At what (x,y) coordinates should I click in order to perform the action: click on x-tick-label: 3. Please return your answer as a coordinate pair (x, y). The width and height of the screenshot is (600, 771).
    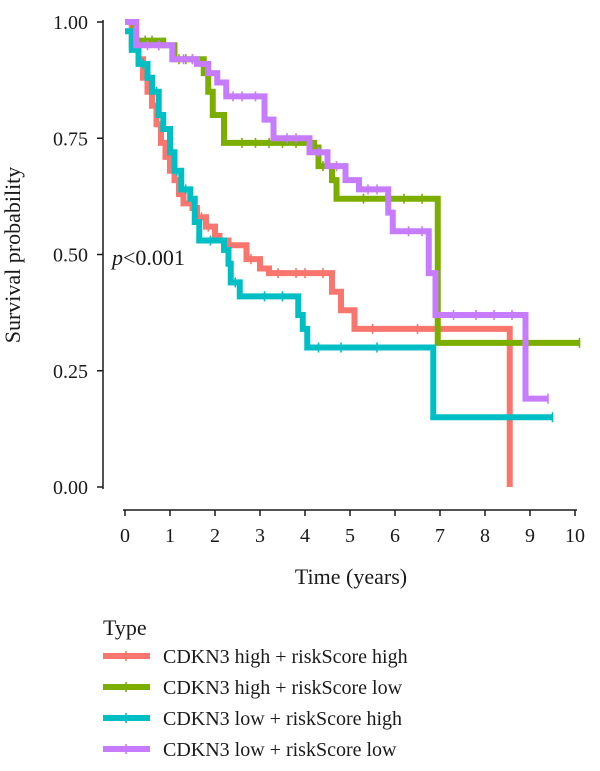
    Looking at the image, I should click on (260, 536).